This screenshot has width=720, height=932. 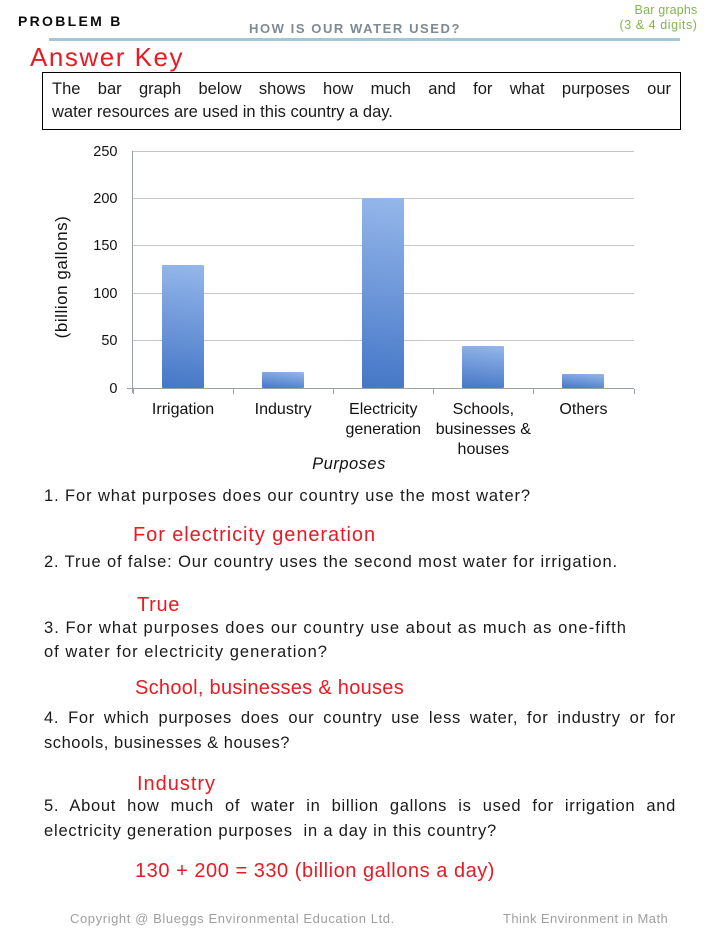 What do you see at coordinates (355, 28) in the screenshot?
I see `worksheet-title: HOW IS OUR WATER USED?` at bounding box center [355, 28].